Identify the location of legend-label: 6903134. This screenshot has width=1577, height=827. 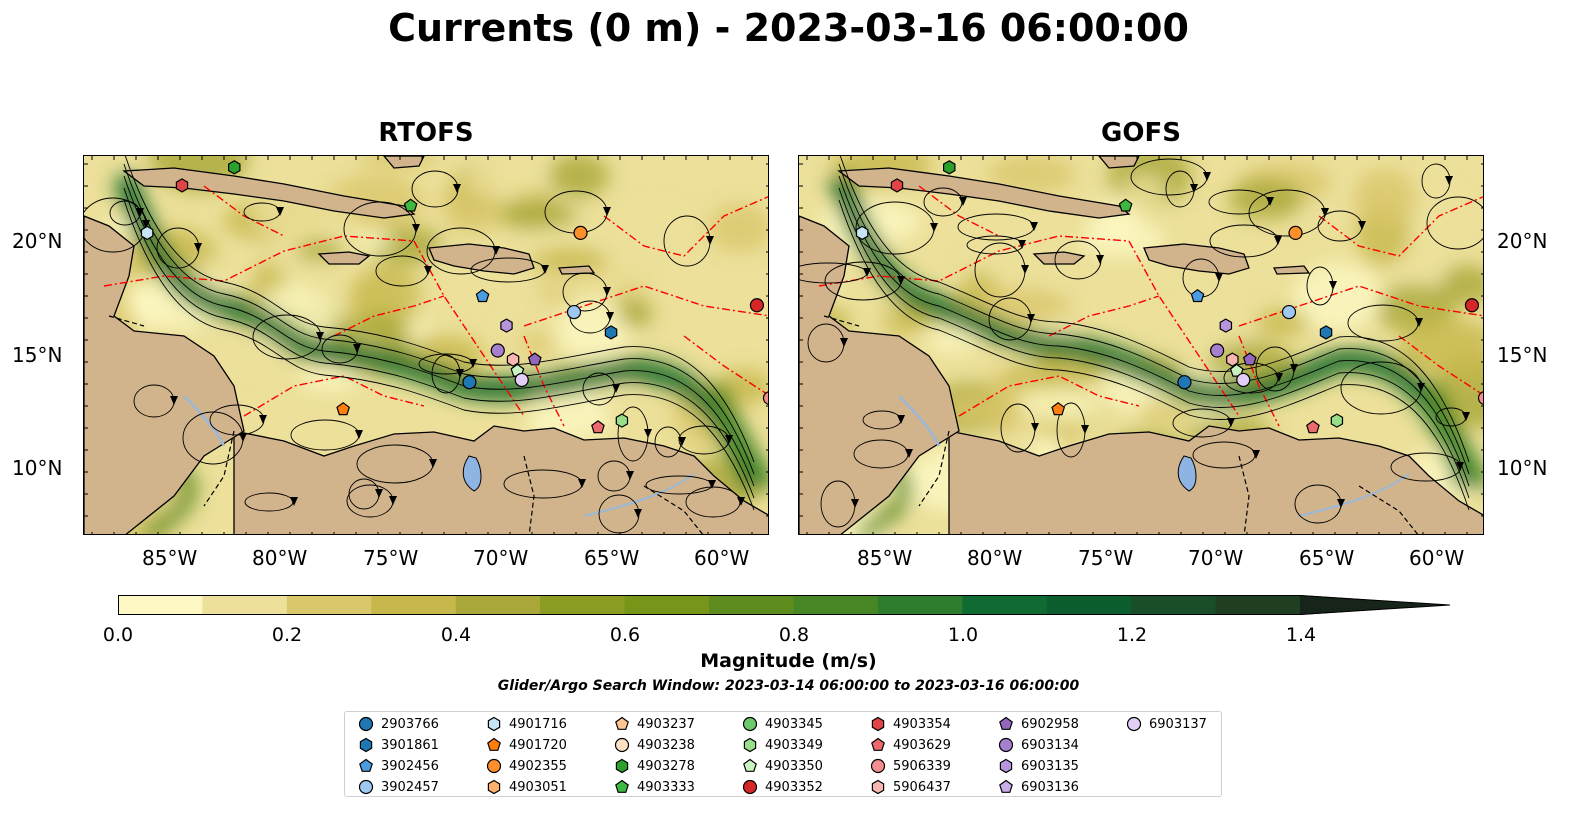
(1050, 745).